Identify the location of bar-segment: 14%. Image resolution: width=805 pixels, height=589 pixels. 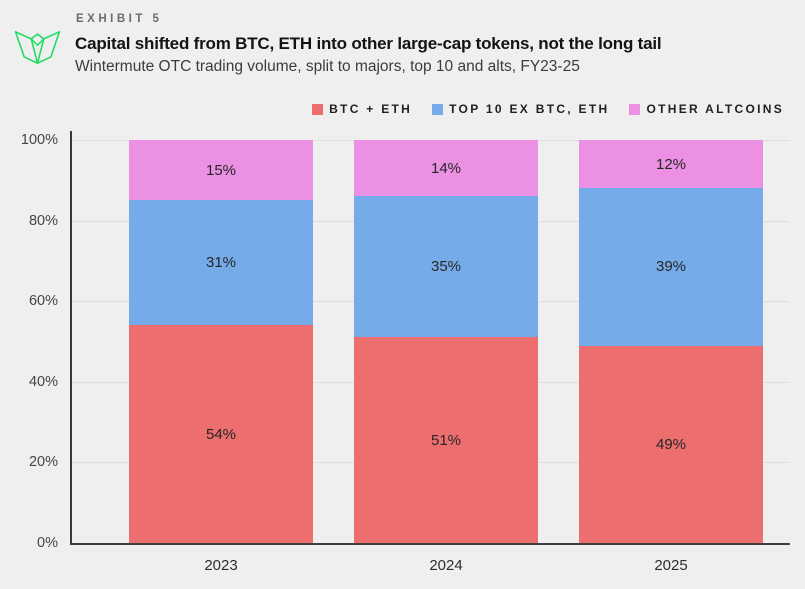
(446, 168).